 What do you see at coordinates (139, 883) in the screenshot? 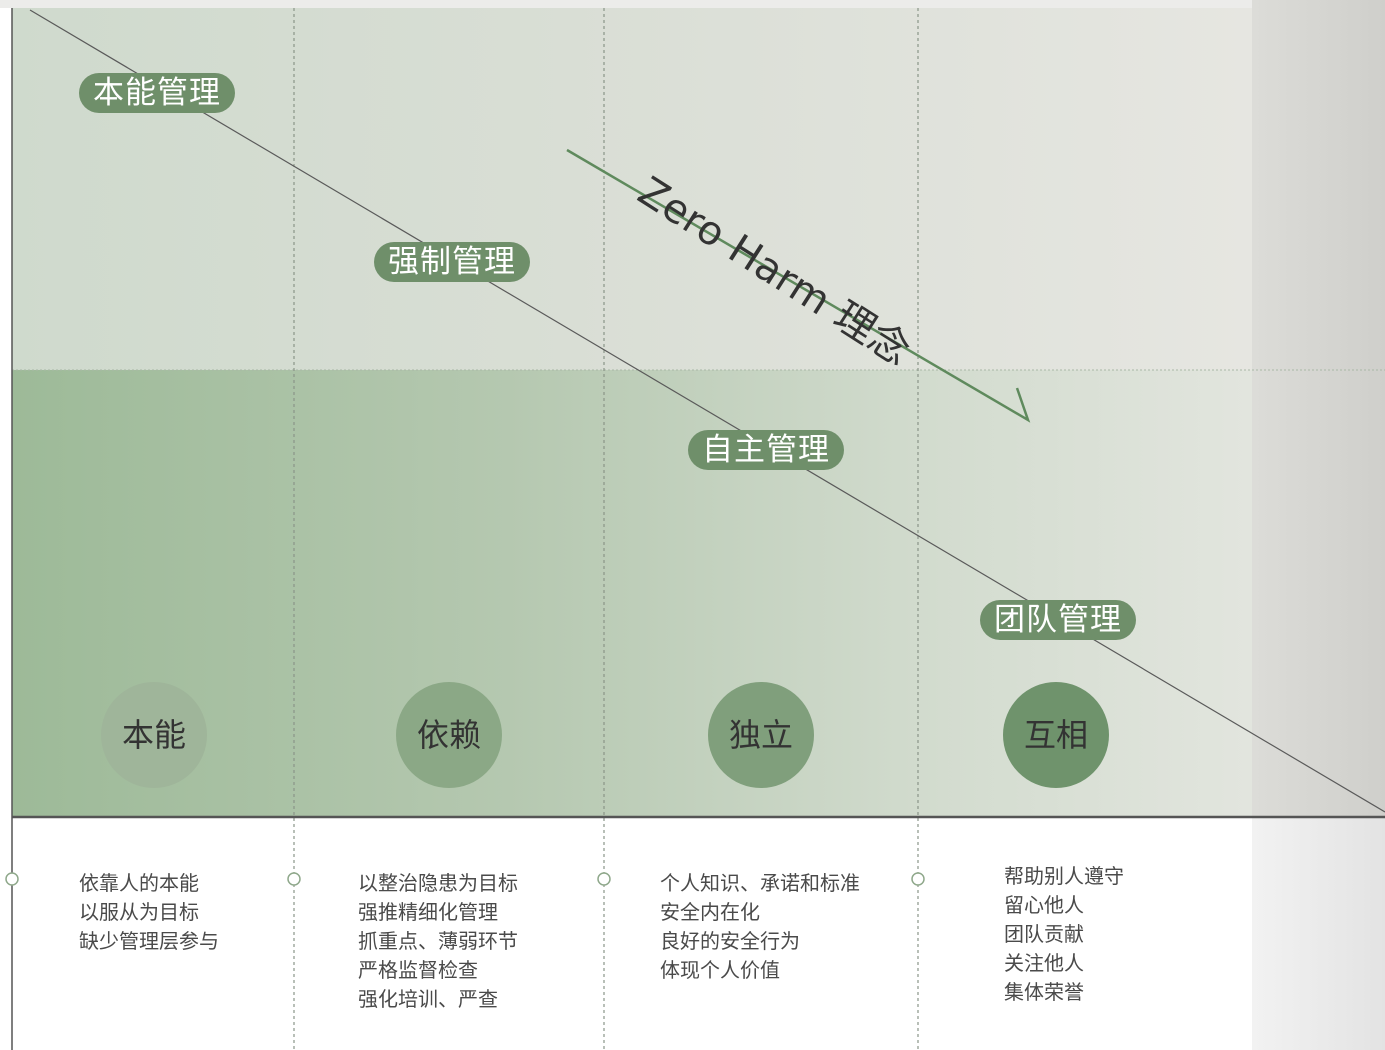
I see `description-line: 依靠人的本能` at bounding box center [139, 883].